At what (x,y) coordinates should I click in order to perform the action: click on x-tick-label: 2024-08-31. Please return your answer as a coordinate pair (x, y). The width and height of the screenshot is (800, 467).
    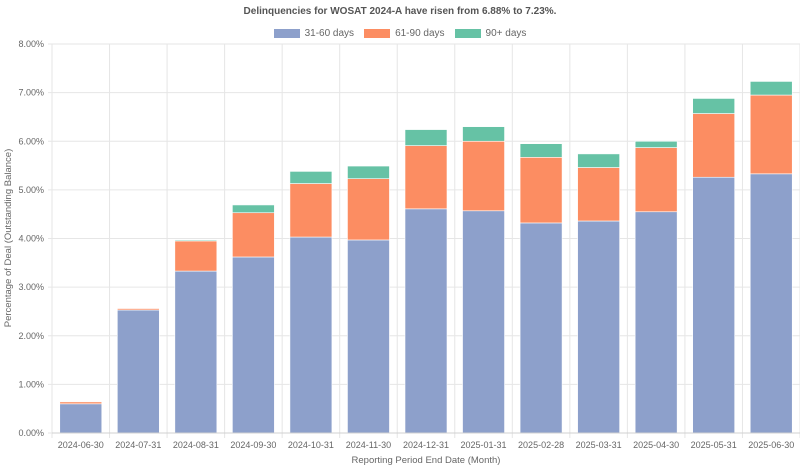
    Looking at the image, I should click on (196, 445).